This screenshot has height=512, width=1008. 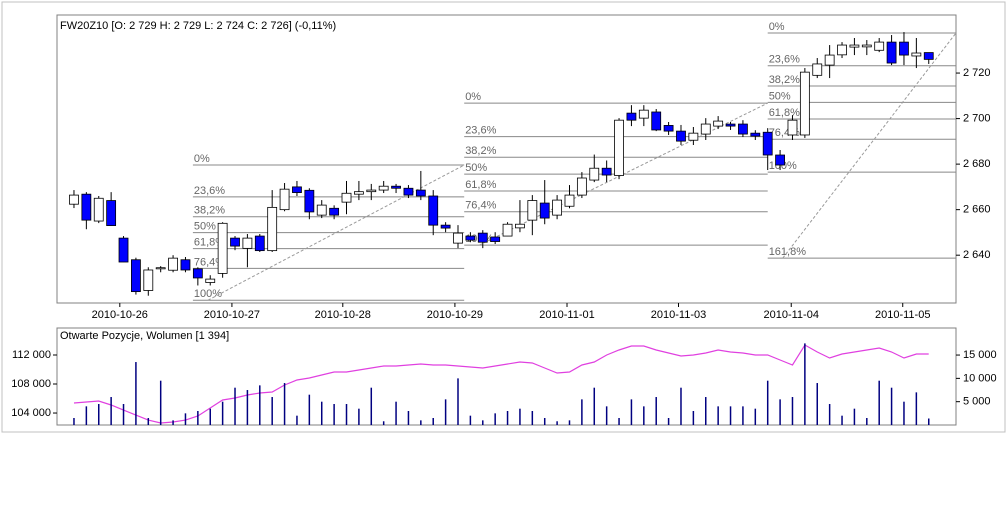 I want to click on y-tick-label: 104 000, so click(x=31, y=413).